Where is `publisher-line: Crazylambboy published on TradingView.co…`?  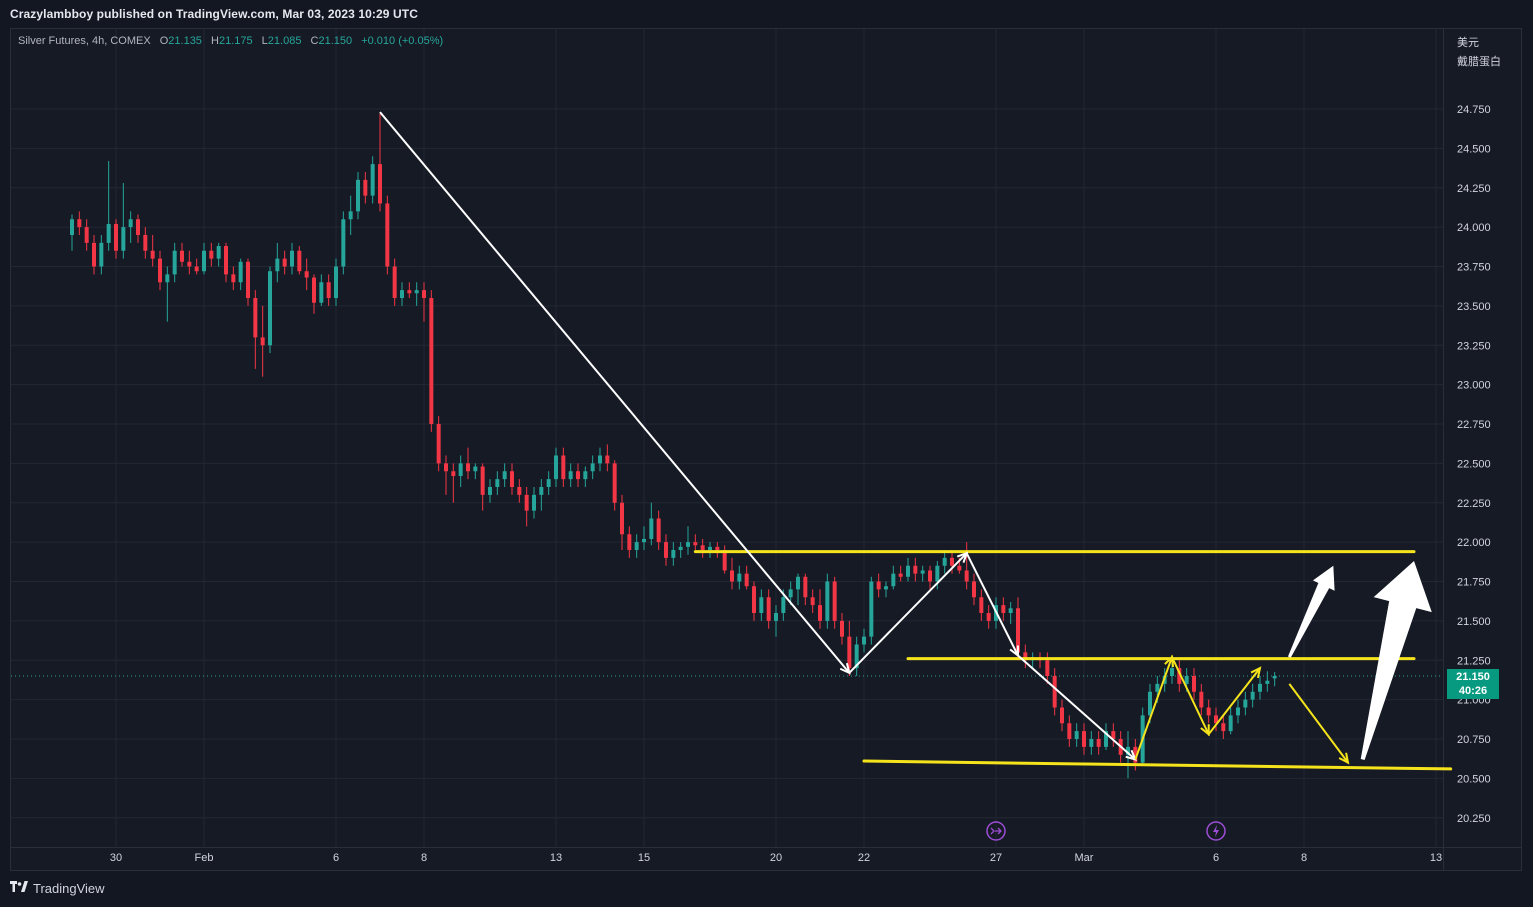
publisher-line: Crazylambboy published on TradingView.co… is located at coordinates (214, 14).